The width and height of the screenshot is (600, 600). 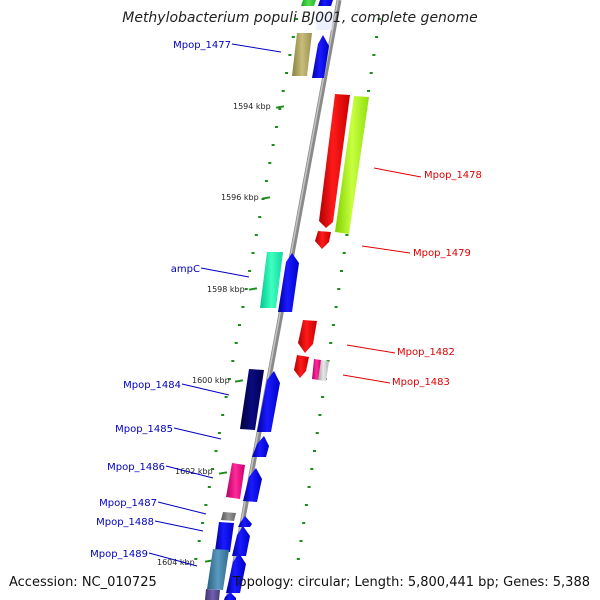 I want to click on callout-line-ampc, so click(x=225, y=272).